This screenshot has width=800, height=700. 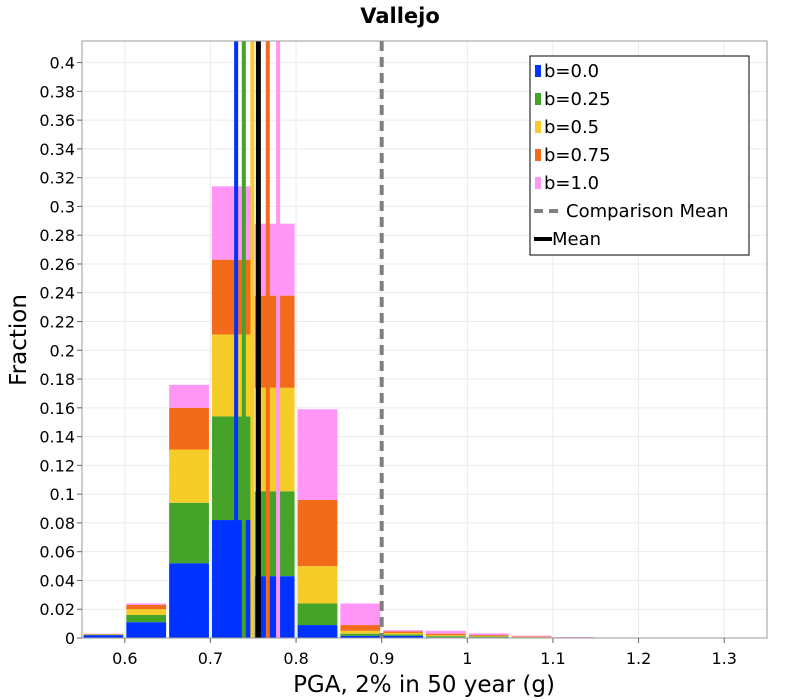 What do you see at coordinates (424, 685) in the screenshot?
I see `x-axis-label: PGA, 2% in 50 year (g)` at bounding box center [424, 685].